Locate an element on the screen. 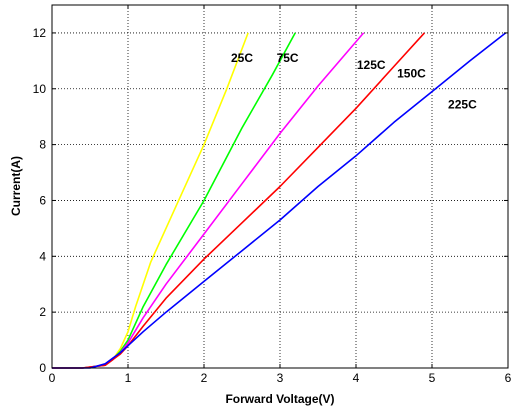 The image size is (511, 414). y-tick-label: 2 is located at coordinates (42, 312).